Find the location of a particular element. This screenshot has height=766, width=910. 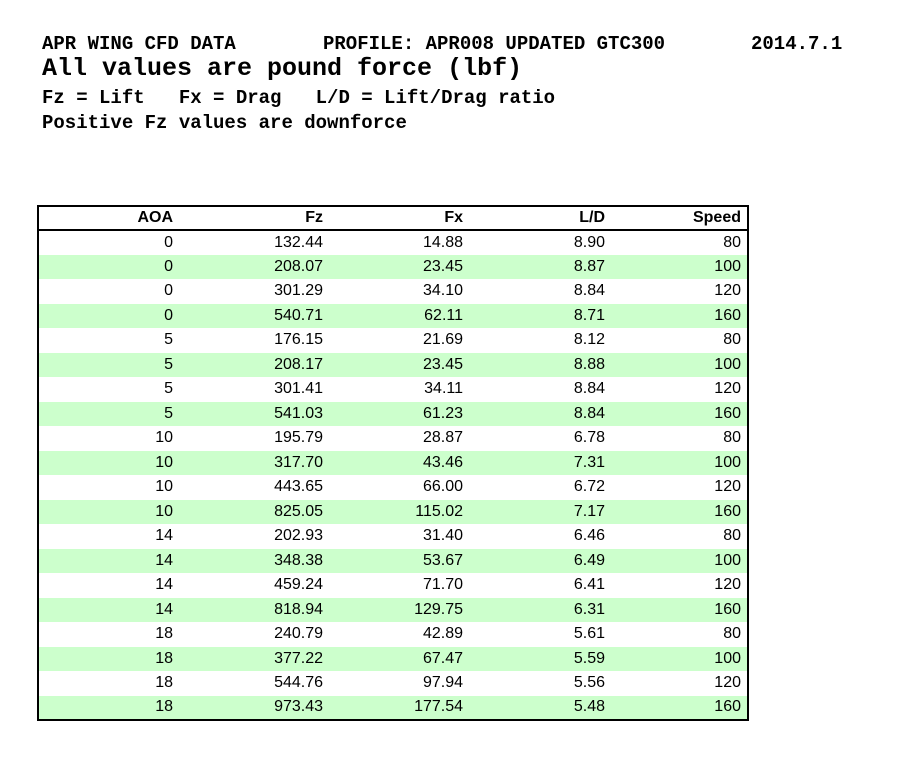

version-date: 2014.7.1 is located at coordinates (797, 44).